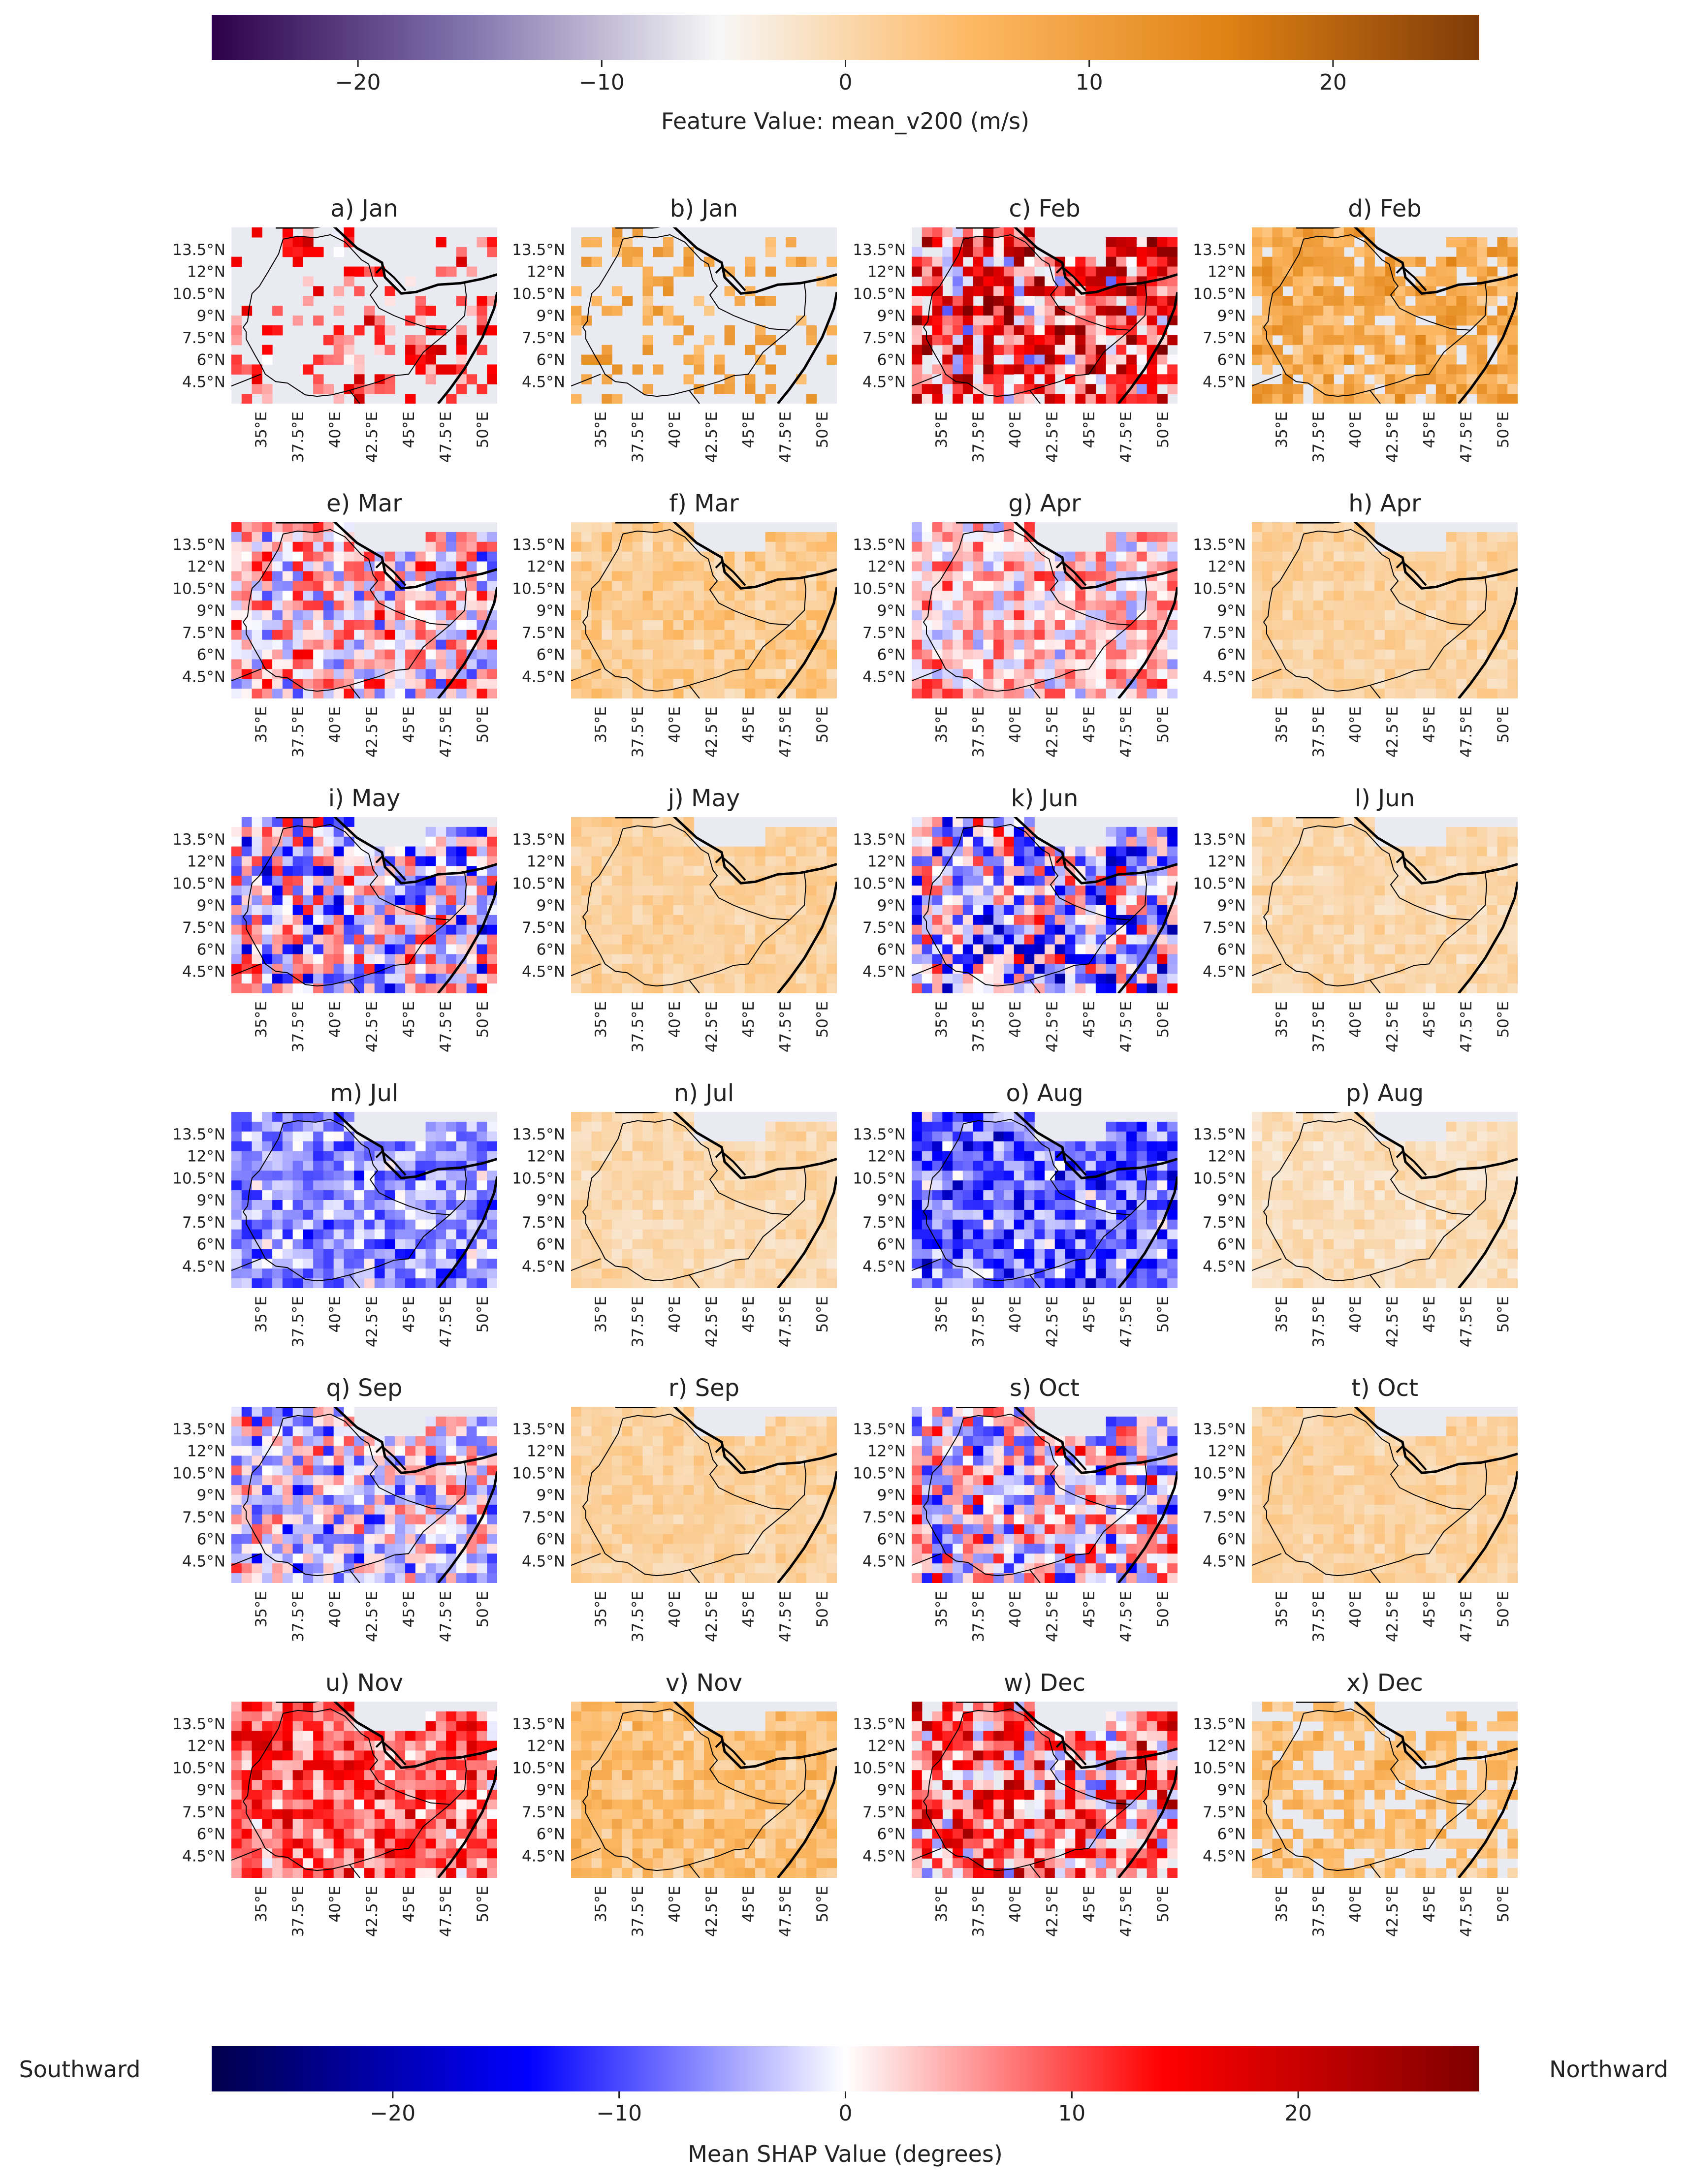 The width and height of the screenshot is (1688, 2184). I want to click on lat-tick-label: 7.5°N, so click(884, 338).